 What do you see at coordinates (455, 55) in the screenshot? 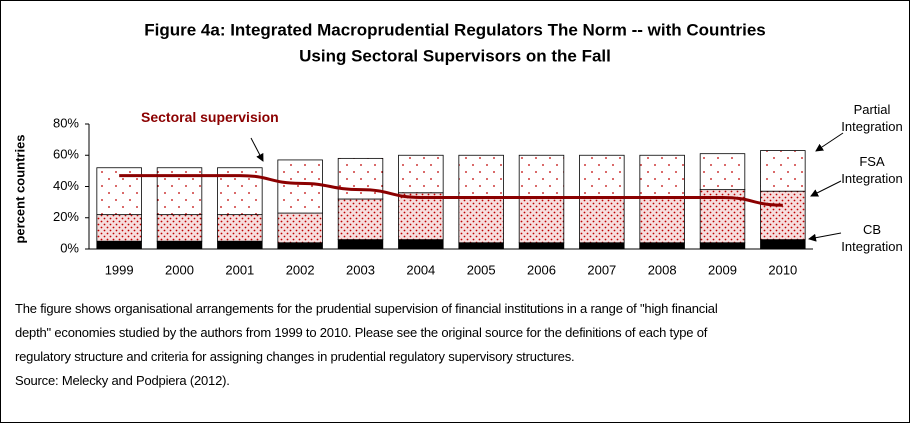
I see `chart-title: Using Sectoral Supervisors on the Fall` at bounding box center [455, 55].